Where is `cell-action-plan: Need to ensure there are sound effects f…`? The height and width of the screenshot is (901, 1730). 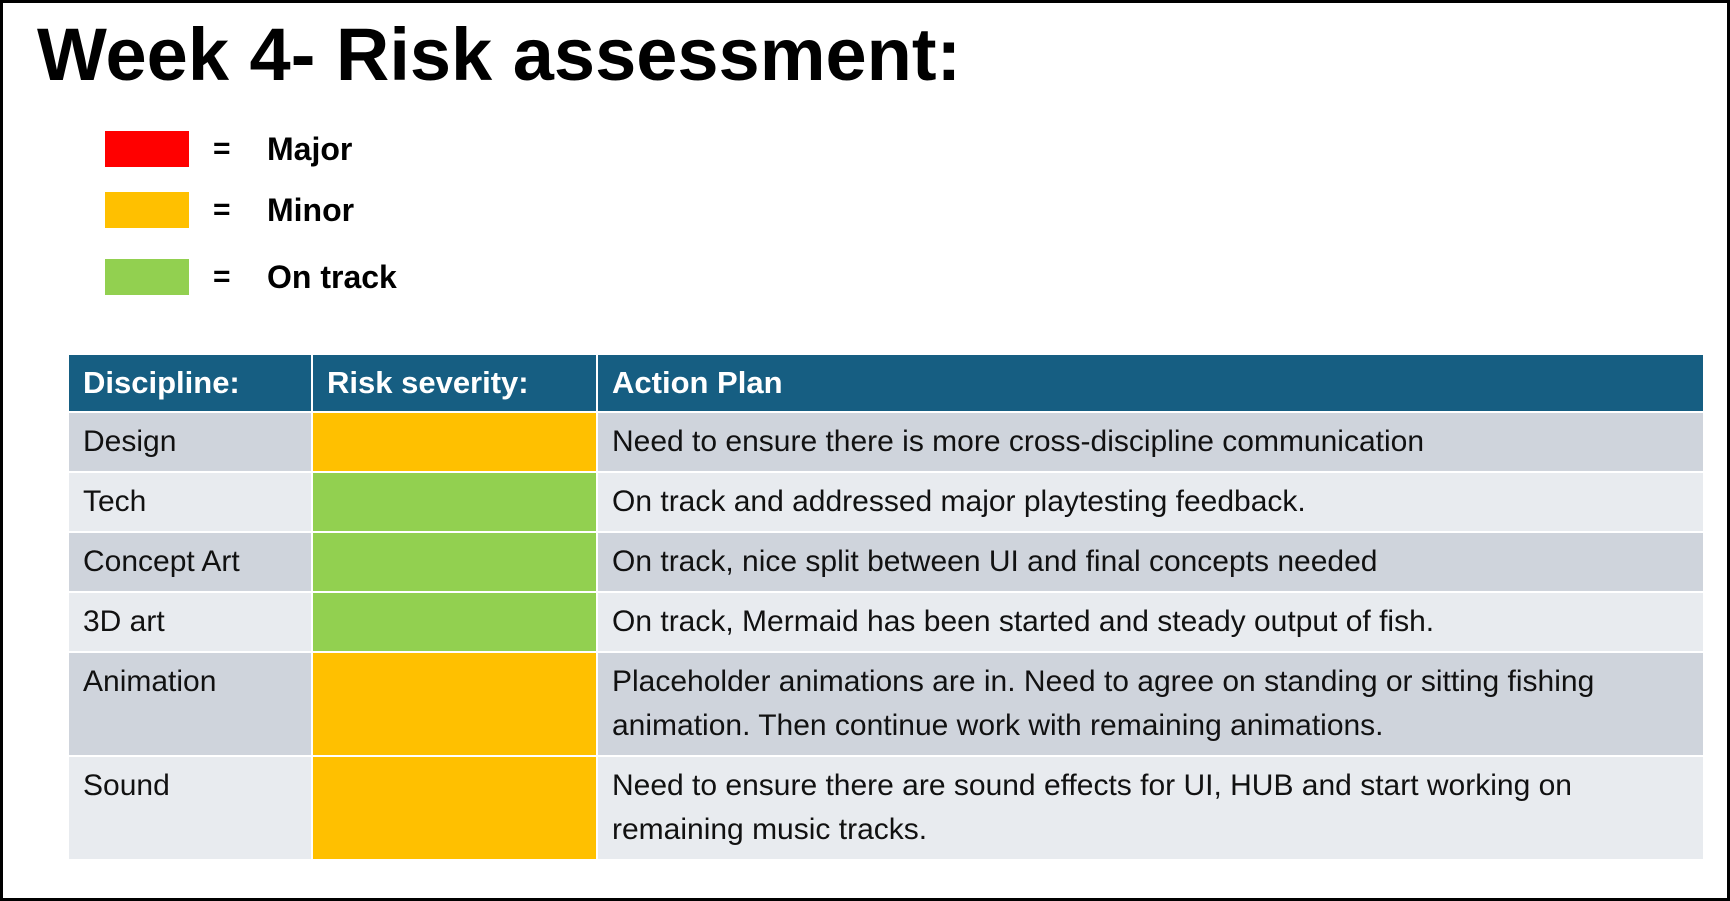
cell-action-plan: Need to ensure there are sound effects f… is located at coordinates (1150, 808).